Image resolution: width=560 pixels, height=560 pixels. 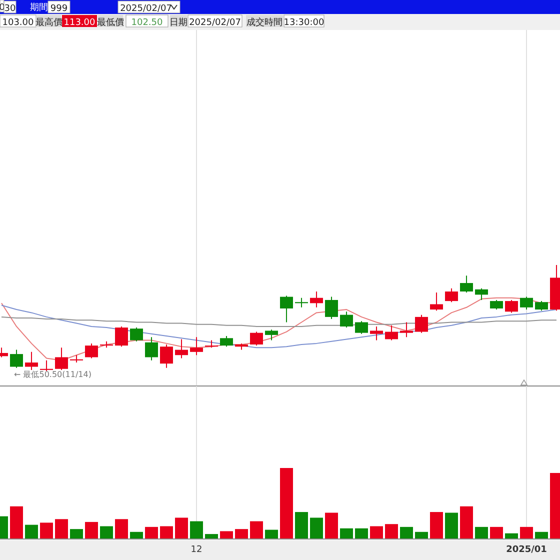 What do you see at coordinates (18, 23) in the screenshot?
I see `text: 103.00` at bounding box center [18, 23].